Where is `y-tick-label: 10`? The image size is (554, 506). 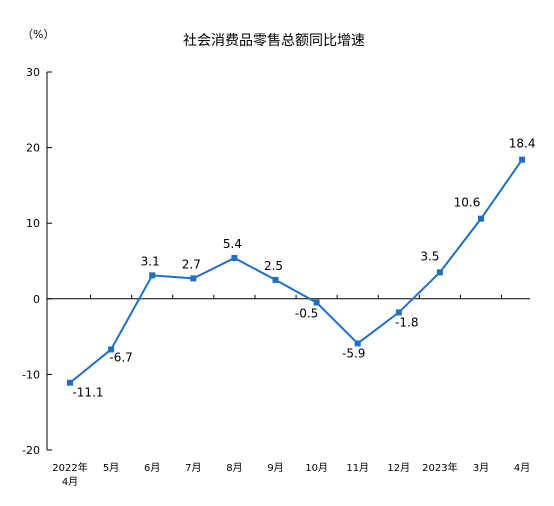 y-tick-label: 10 is located at coordinates (33, 223).